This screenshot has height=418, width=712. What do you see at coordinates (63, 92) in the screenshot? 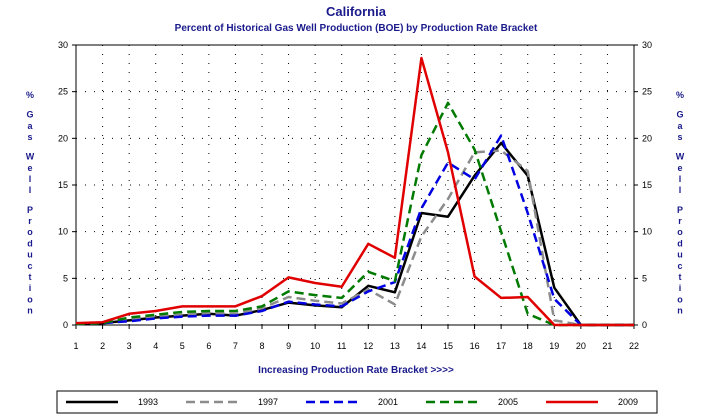
I see `y-tick-label-left: 25` at bounding box center [63, 92].